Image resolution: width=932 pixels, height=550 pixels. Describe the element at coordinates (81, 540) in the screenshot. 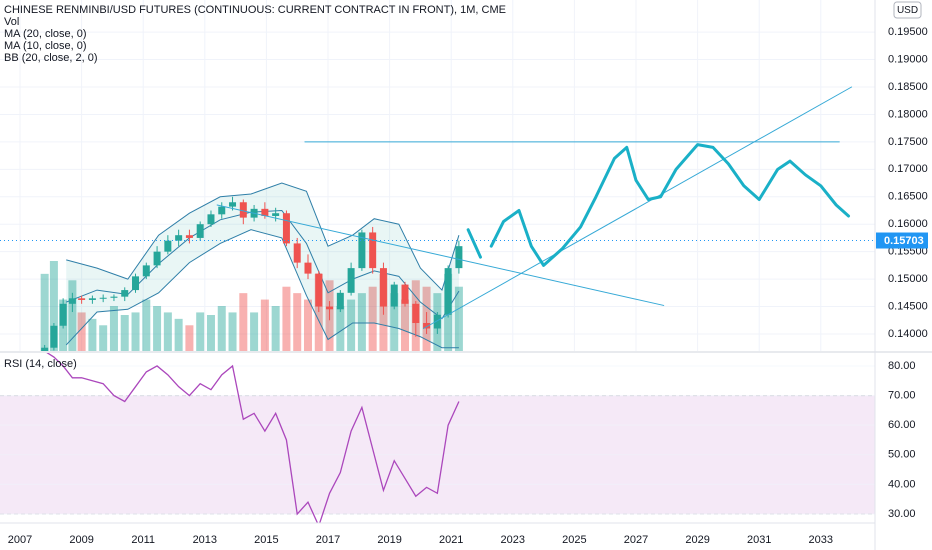

I see `x-tick-label: 2009` at that location.